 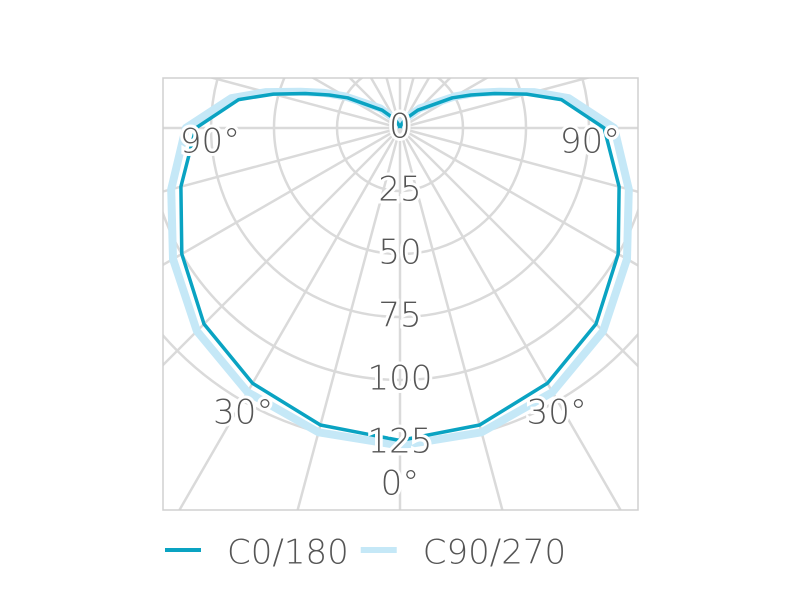 What do you see at coordinates (400, 442) in the screenshot?
I see `r-tick-label: 125` at bounding box center [400, 442].